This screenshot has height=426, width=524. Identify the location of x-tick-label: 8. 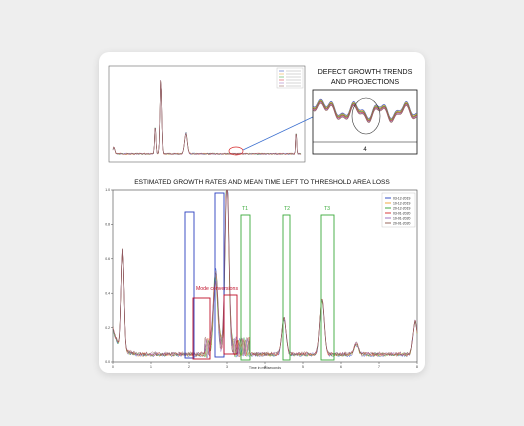
(417, 367).